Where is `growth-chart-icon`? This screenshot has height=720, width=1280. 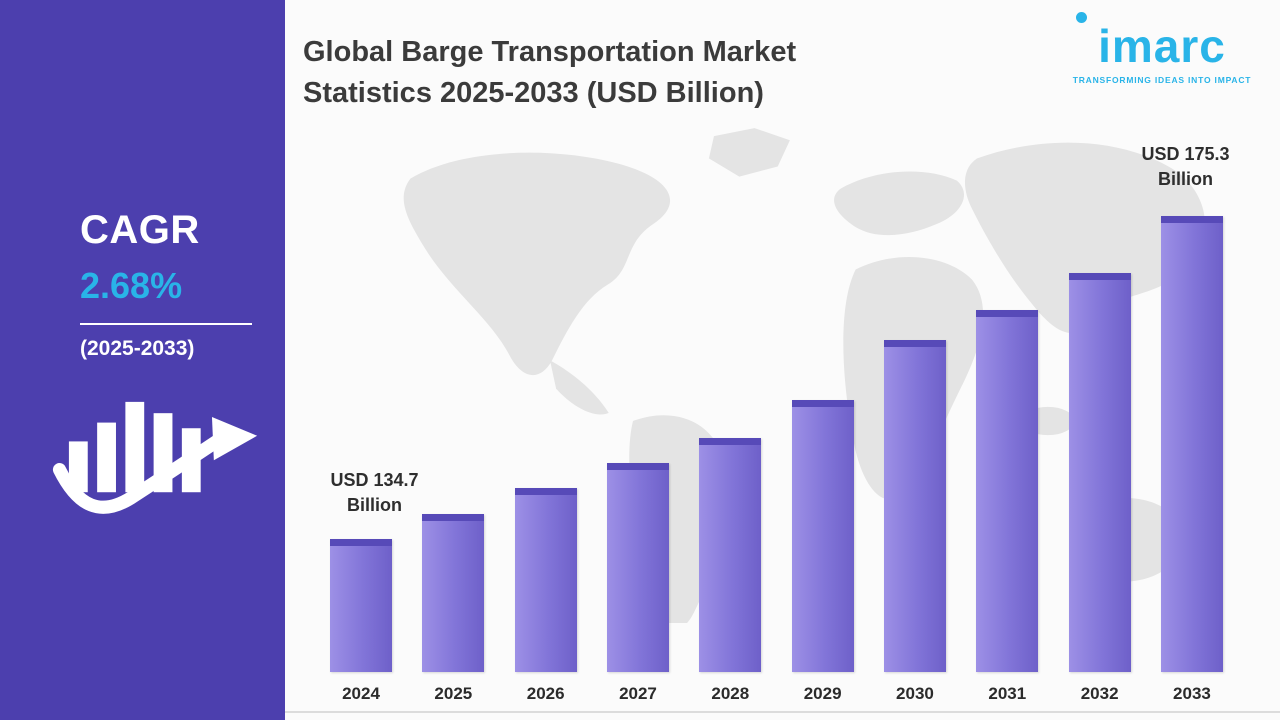
growth-chart-icon is located at coordinates (155, 457).